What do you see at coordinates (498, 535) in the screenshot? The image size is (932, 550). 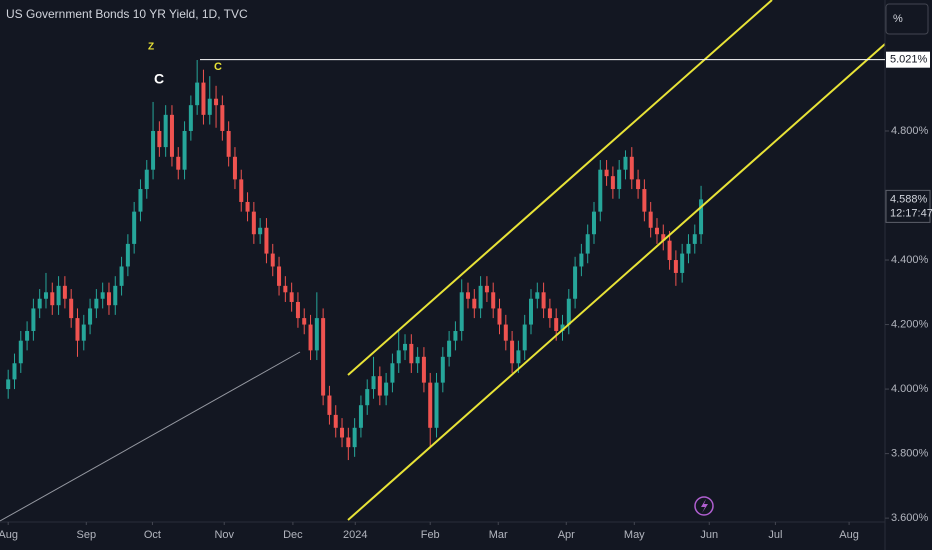 I see `x-tick-label: Mar` at bounding box center [498, 535].